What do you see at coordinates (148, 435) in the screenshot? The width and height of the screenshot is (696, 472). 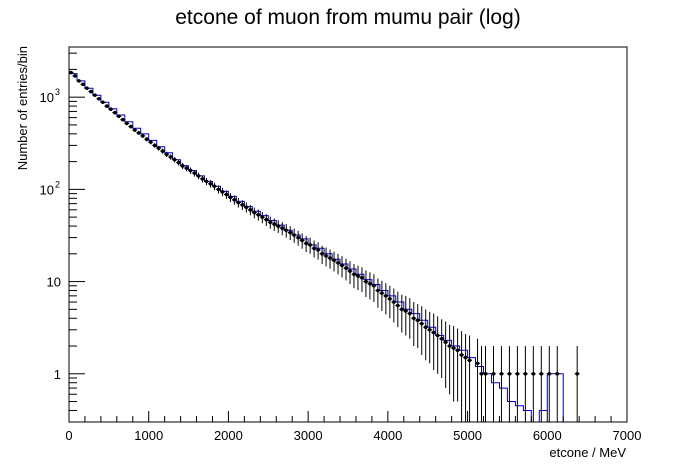 I see `x-tick-label: 1000` at bounding box center [148, 435].